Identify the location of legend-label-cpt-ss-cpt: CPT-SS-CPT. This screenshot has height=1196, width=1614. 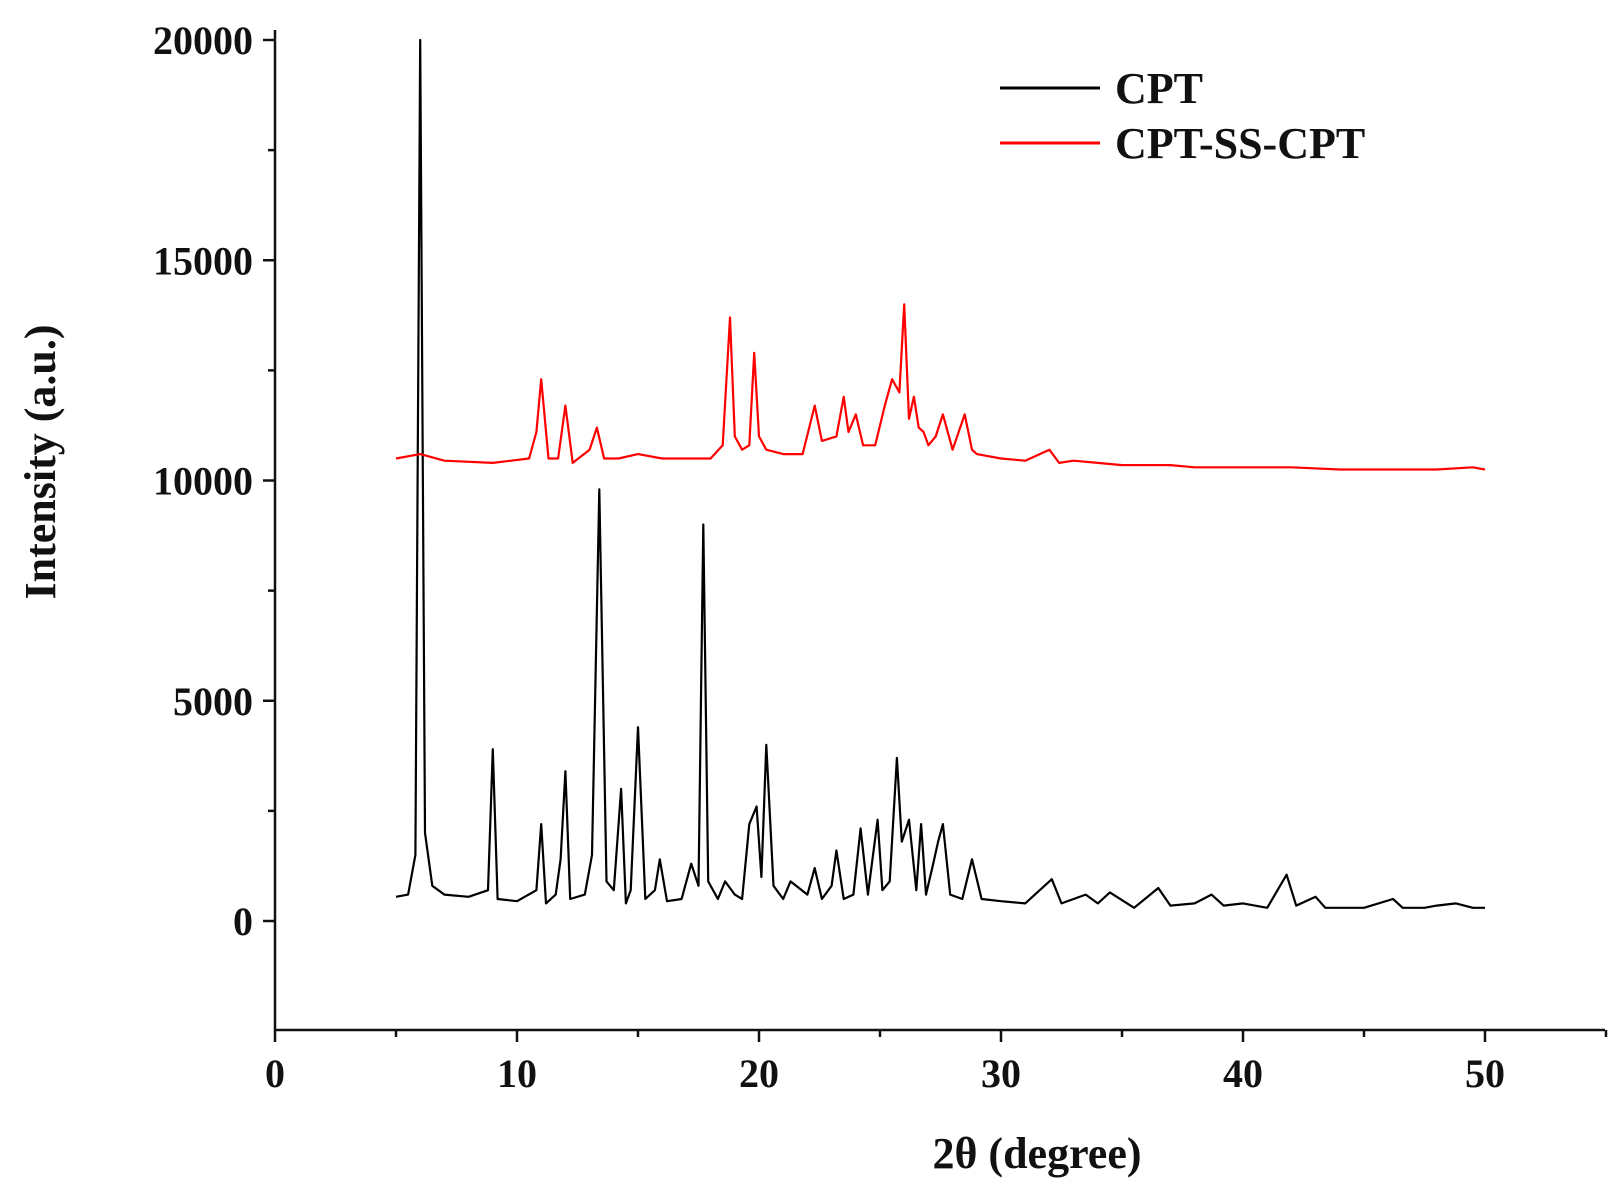
(1240, 143).